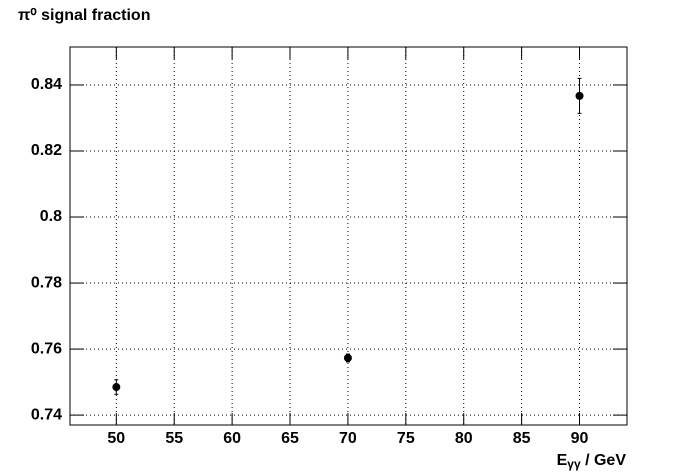  I want to click on y-tick-label: 0.8, so click(51, 216).